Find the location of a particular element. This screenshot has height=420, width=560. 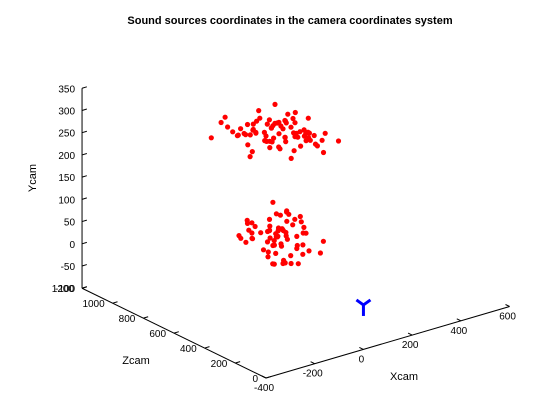

y-tick-label: 0 is located at coordinates (72, 245).